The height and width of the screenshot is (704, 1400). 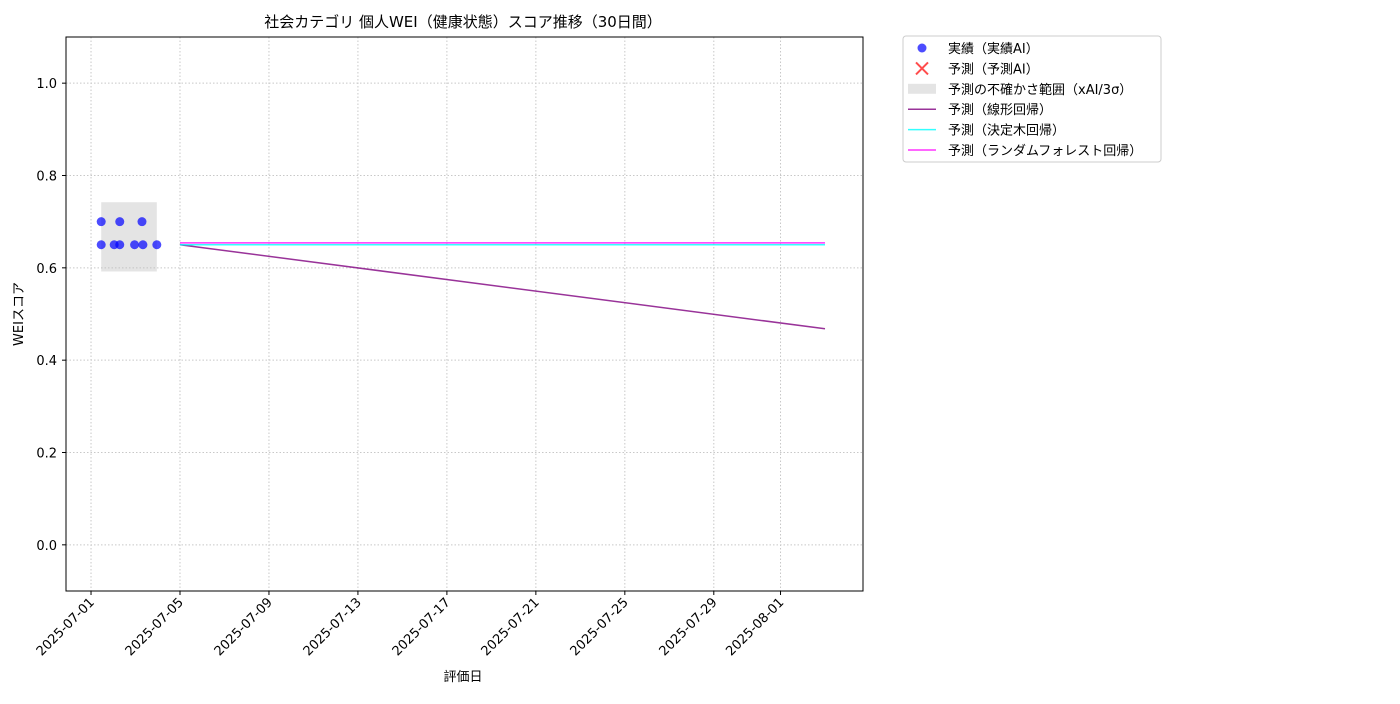 I want to click on x-tick-label: 2025-07-21, so click(x=511, y=627).